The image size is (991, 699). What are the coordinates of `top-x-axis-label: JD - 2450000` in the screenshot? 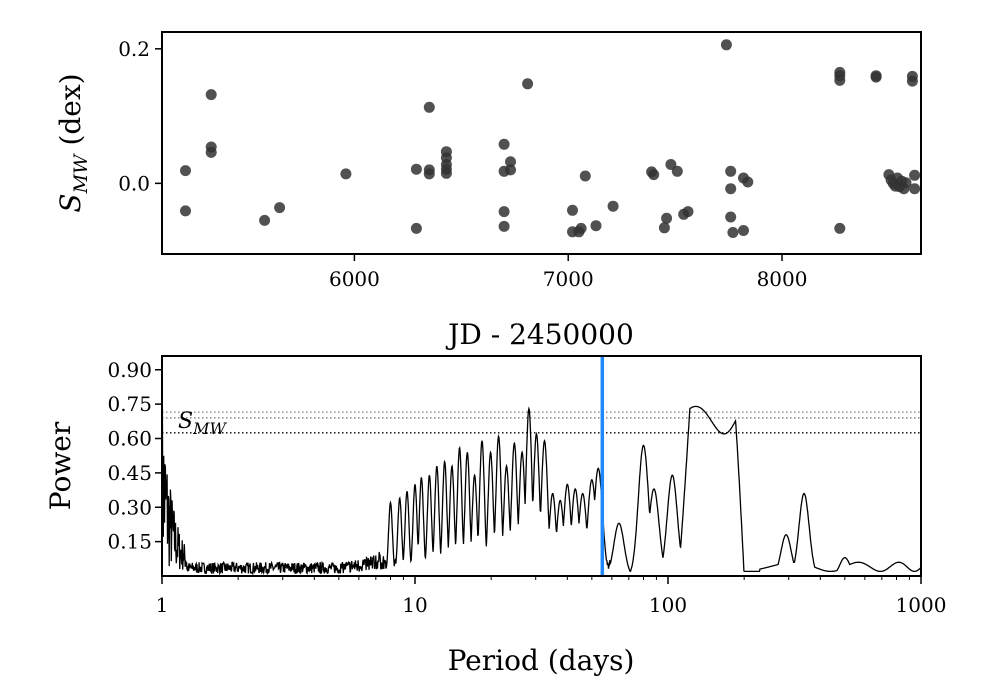 It's located at (539, 334).